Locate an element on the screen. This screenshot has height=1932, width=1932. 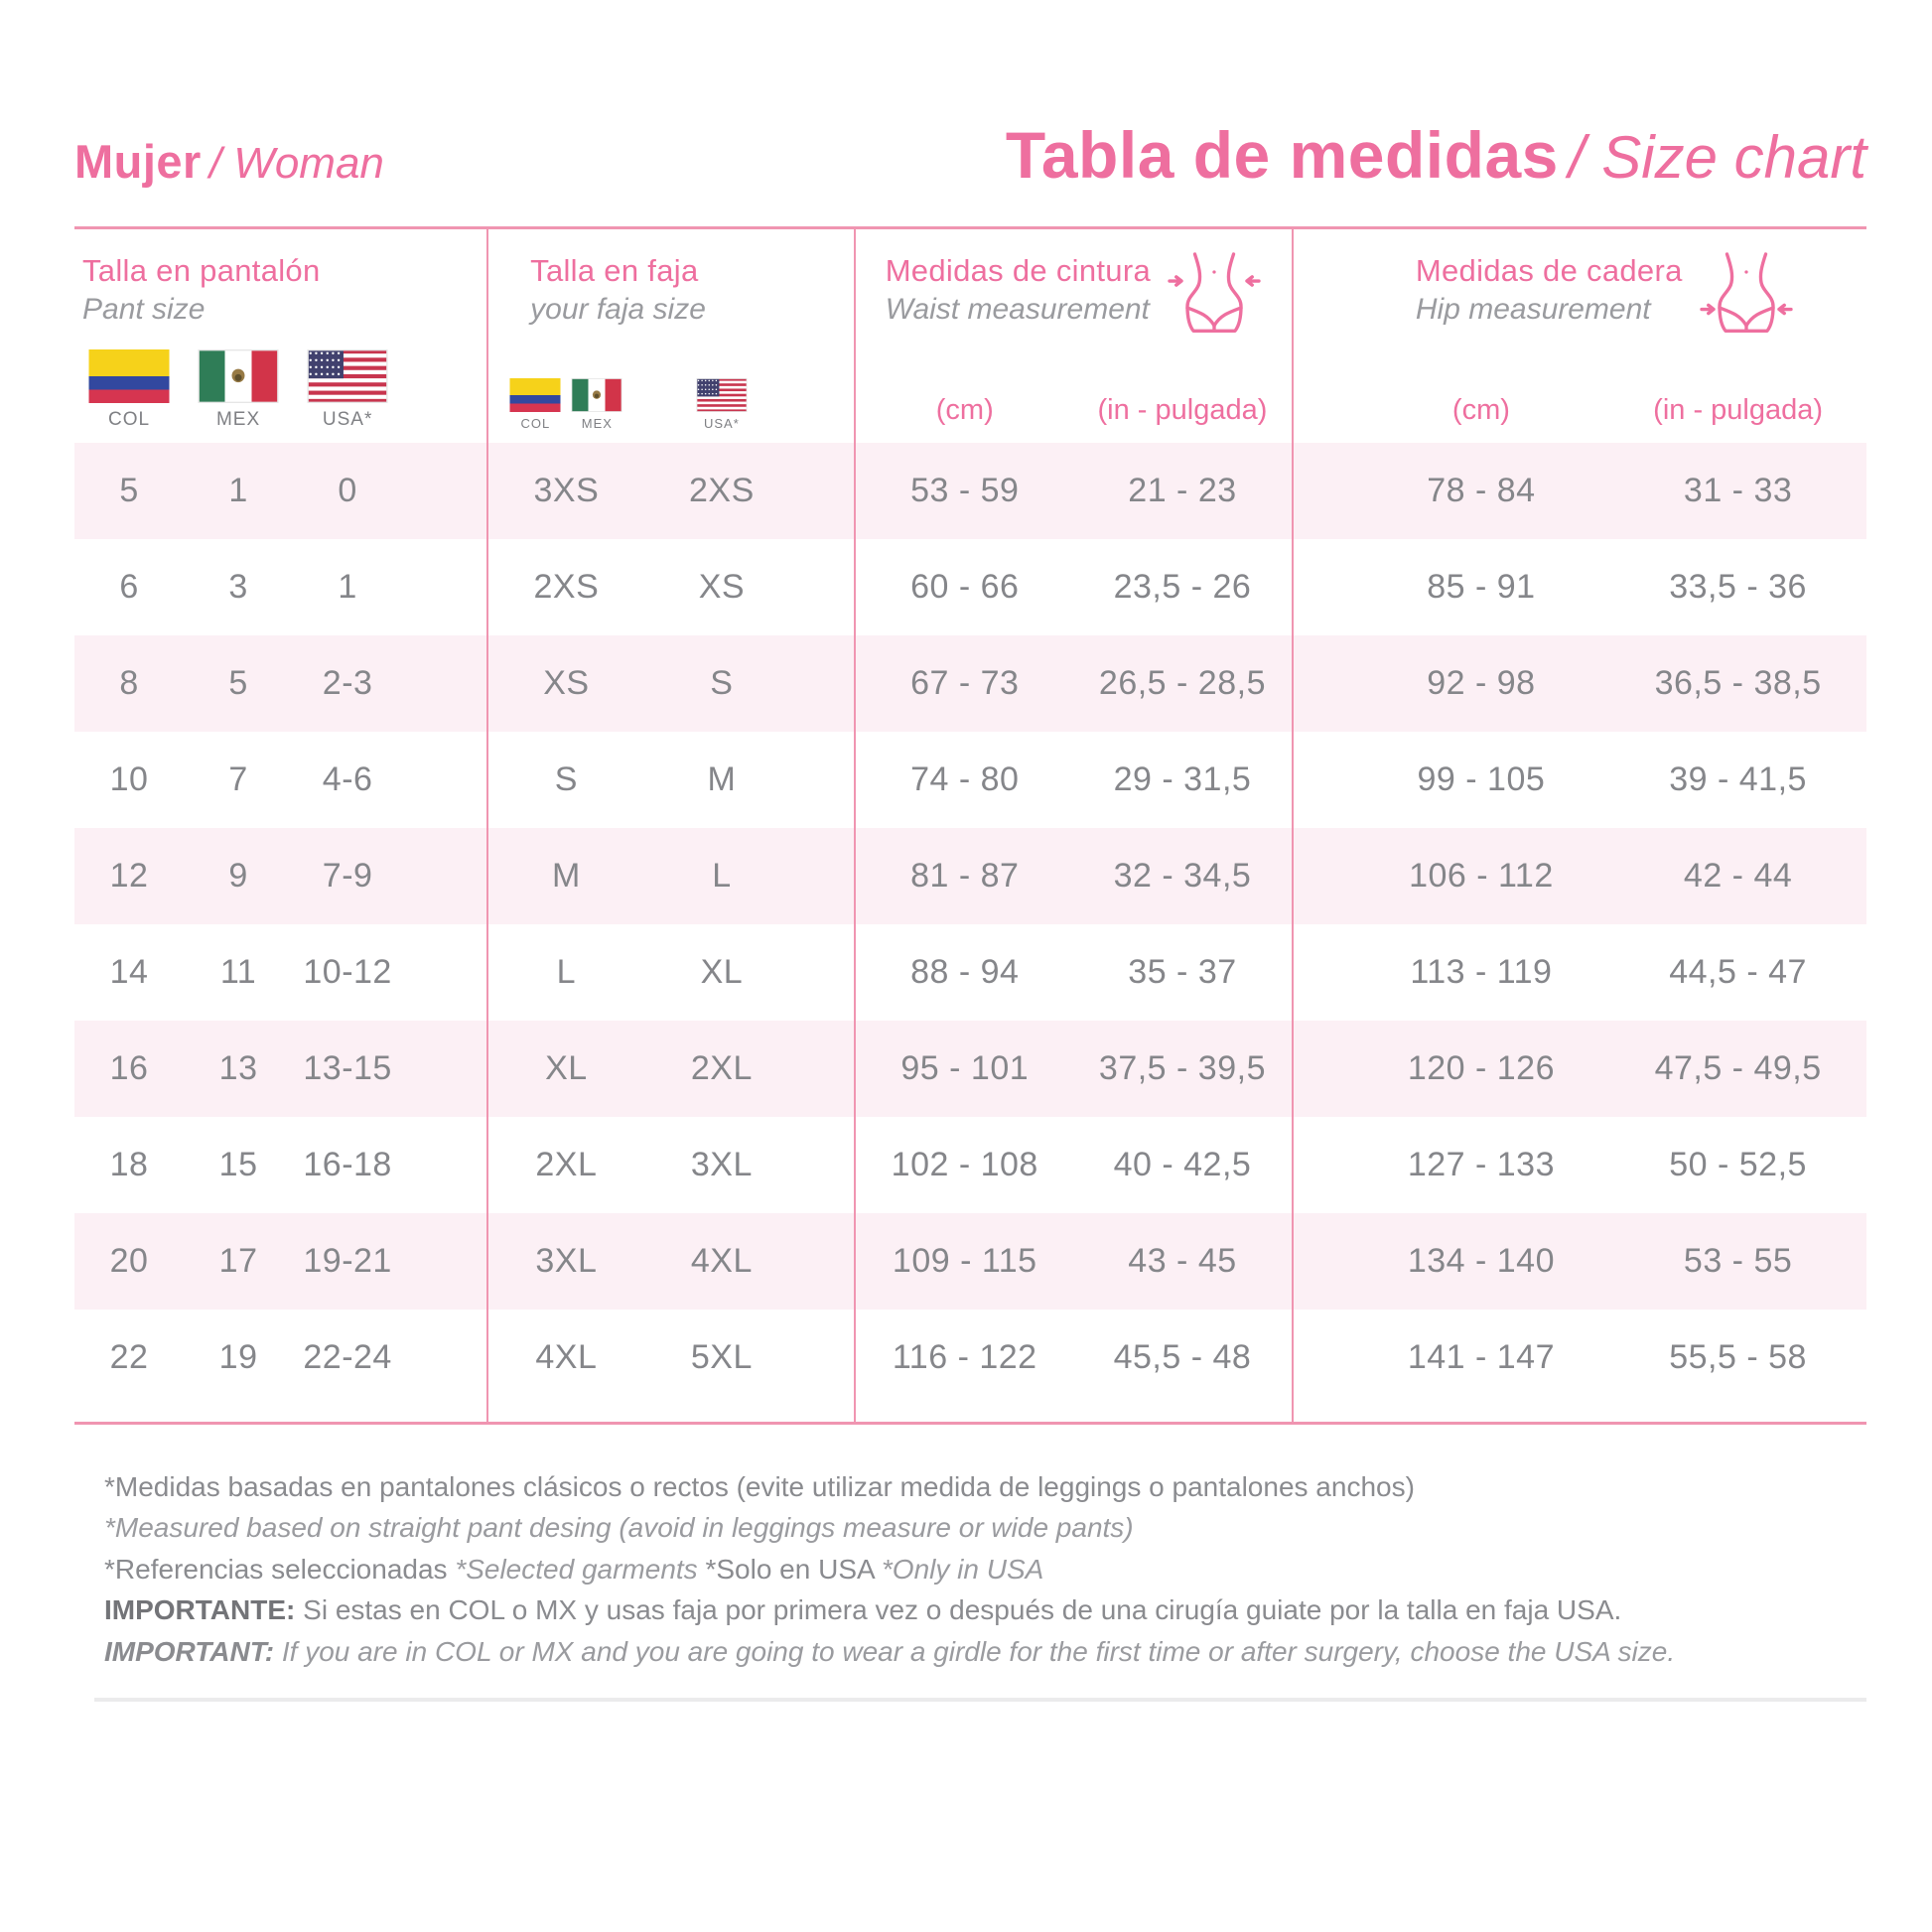
unit-label-cm: (cm) is located at coordinates (1480, 410).